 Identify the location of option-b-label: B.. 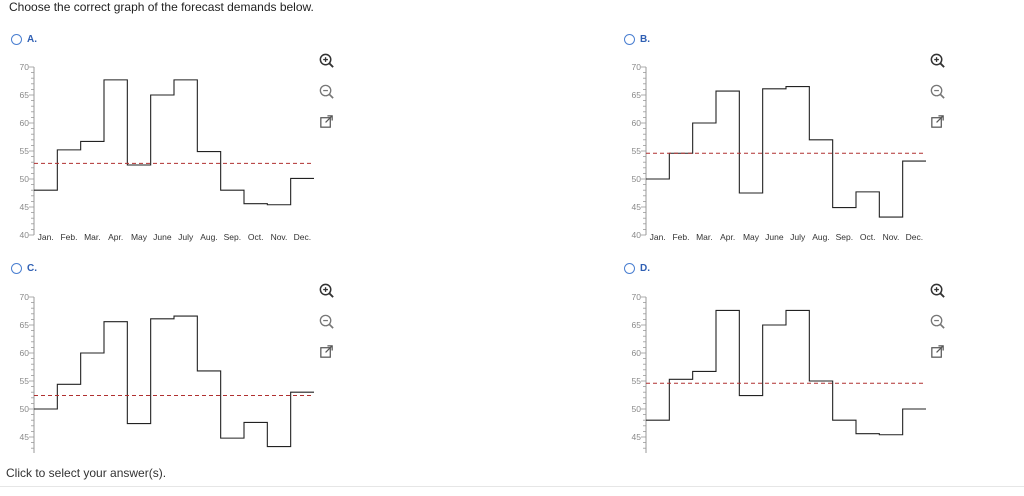
(645, 39).